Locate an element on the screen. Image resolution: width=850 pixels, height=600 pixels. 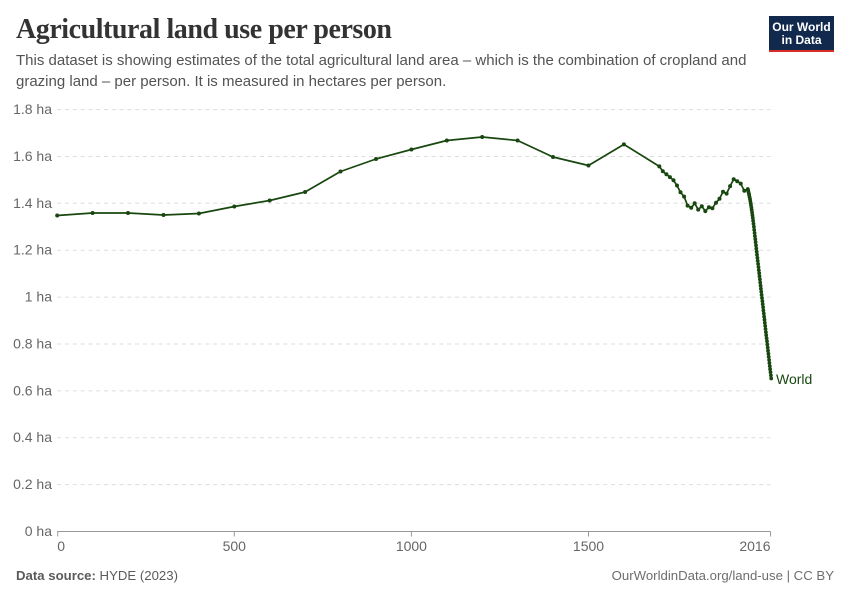
svg-text: 1000 is located at coordinates (411, 546).